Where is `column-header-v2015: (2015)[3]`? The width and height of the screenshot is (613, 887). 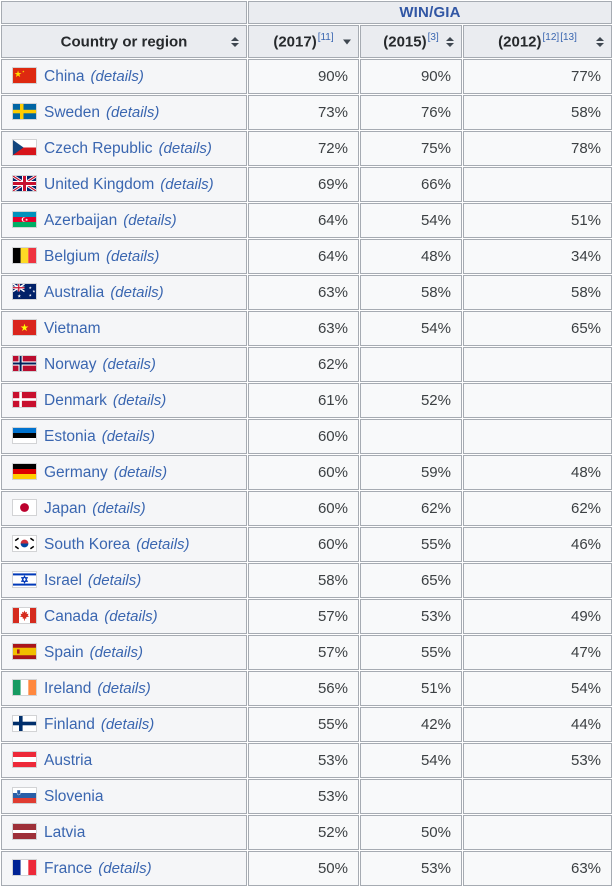 column-header-v2015: (2015)[3] is located at coordinates (411, 41).